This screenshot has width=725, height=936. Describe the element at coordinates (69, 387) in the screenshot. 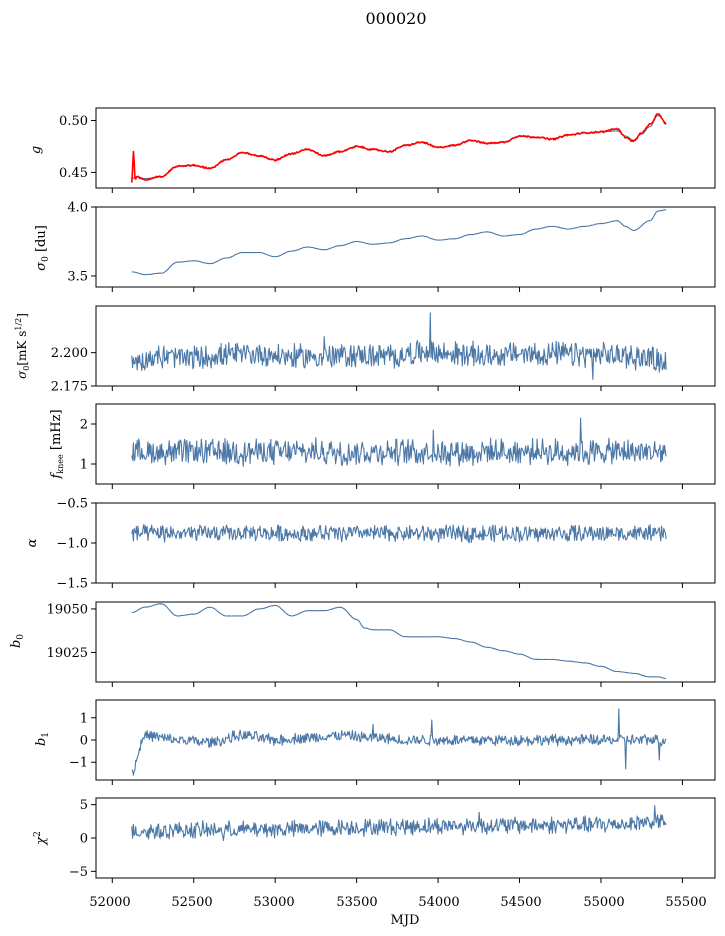

I see `y-tick-label: 2.175` at that location.